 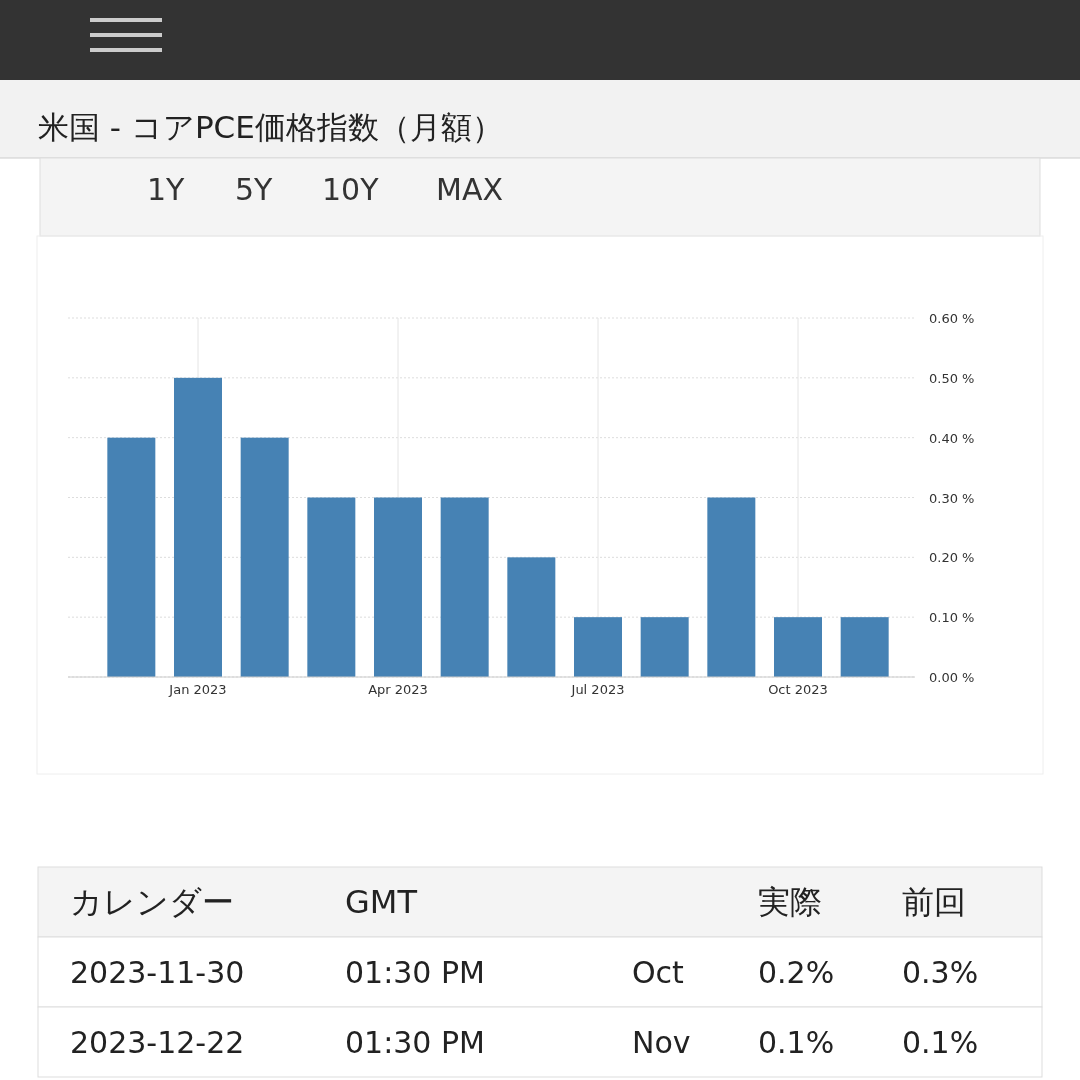 I want to click on text: Oct, so click(x=658, y=972).